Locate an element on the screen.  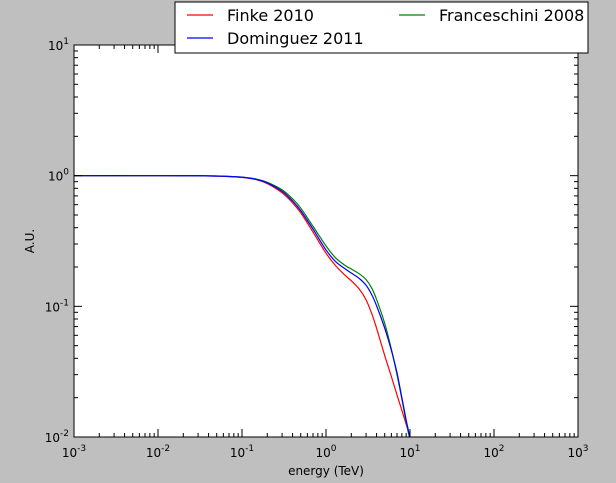
x-tick-label: 10⁻² is located at coordinates (158, 452).